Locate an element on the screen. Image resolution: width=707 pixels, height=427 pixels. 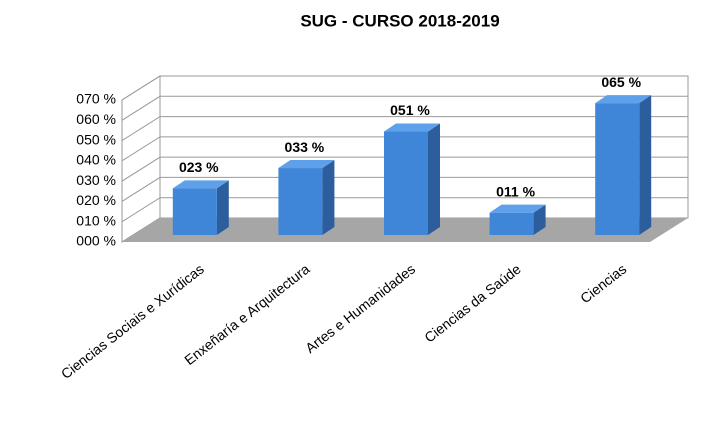
y-tick-label: 020 % is located at coordinates (96, 200).